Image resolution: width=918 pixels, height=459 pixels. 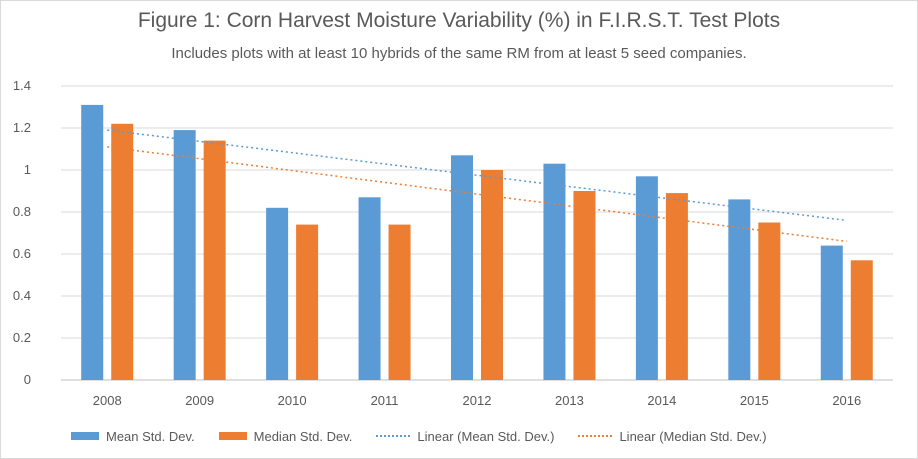 I want to click on x-tick-label: 2010, so click(x=292, y=400).